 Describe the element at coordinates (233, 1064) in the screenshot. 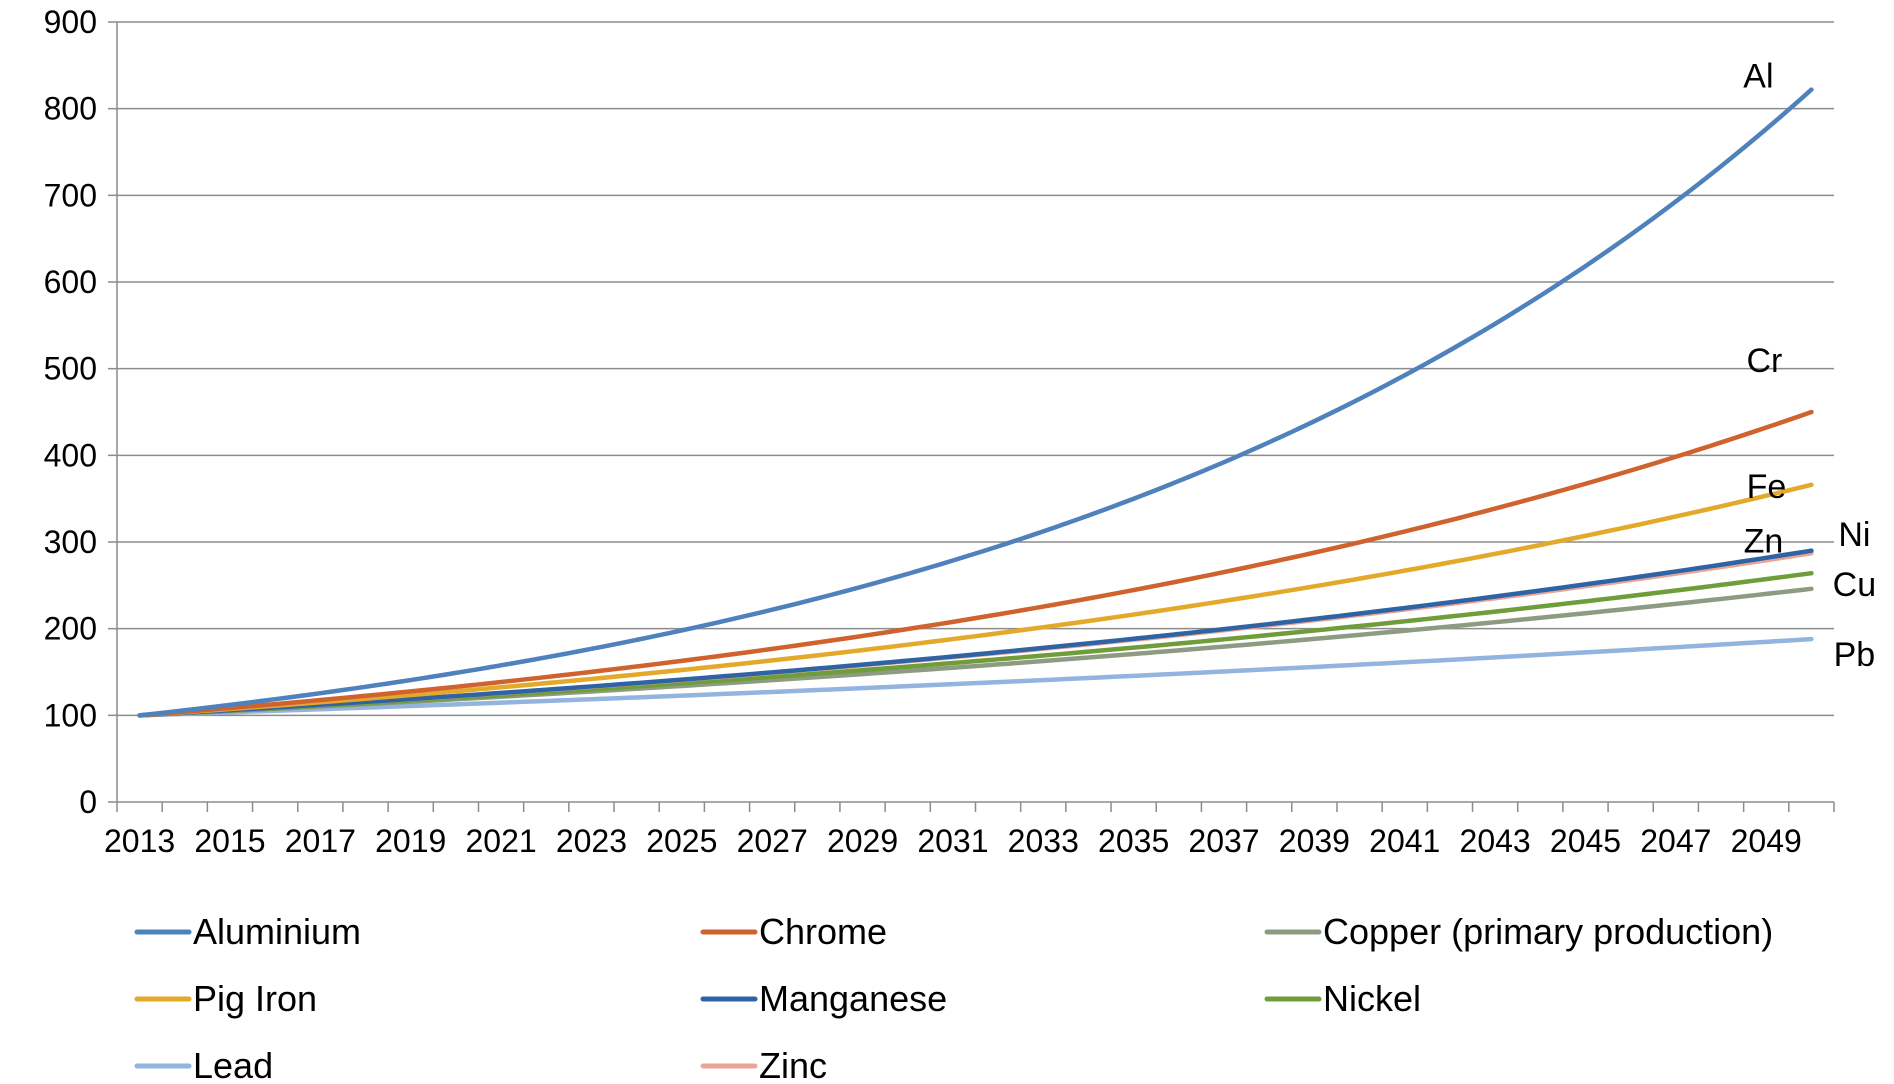

I see `legend-label: Lead` at that location.